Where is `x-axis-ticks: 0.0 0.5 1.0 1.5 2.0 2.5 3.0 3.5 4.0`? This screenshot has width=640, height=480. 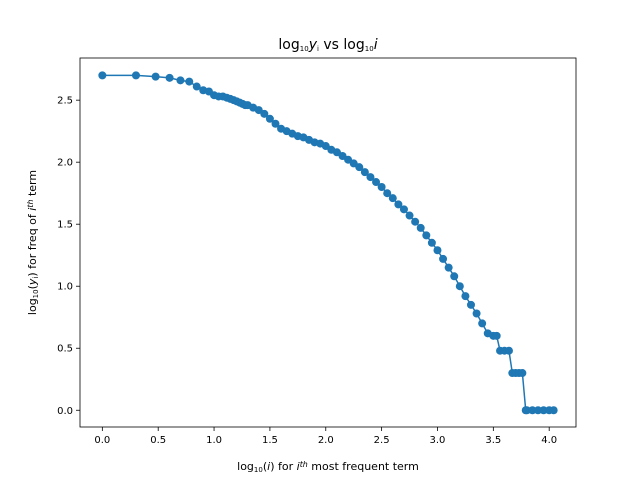 x-axis-ticks: 0.0 0.5 1.0 1.5 2.0 2.5 3.0 3.5 4.0 is located at coordinates (325, 436).